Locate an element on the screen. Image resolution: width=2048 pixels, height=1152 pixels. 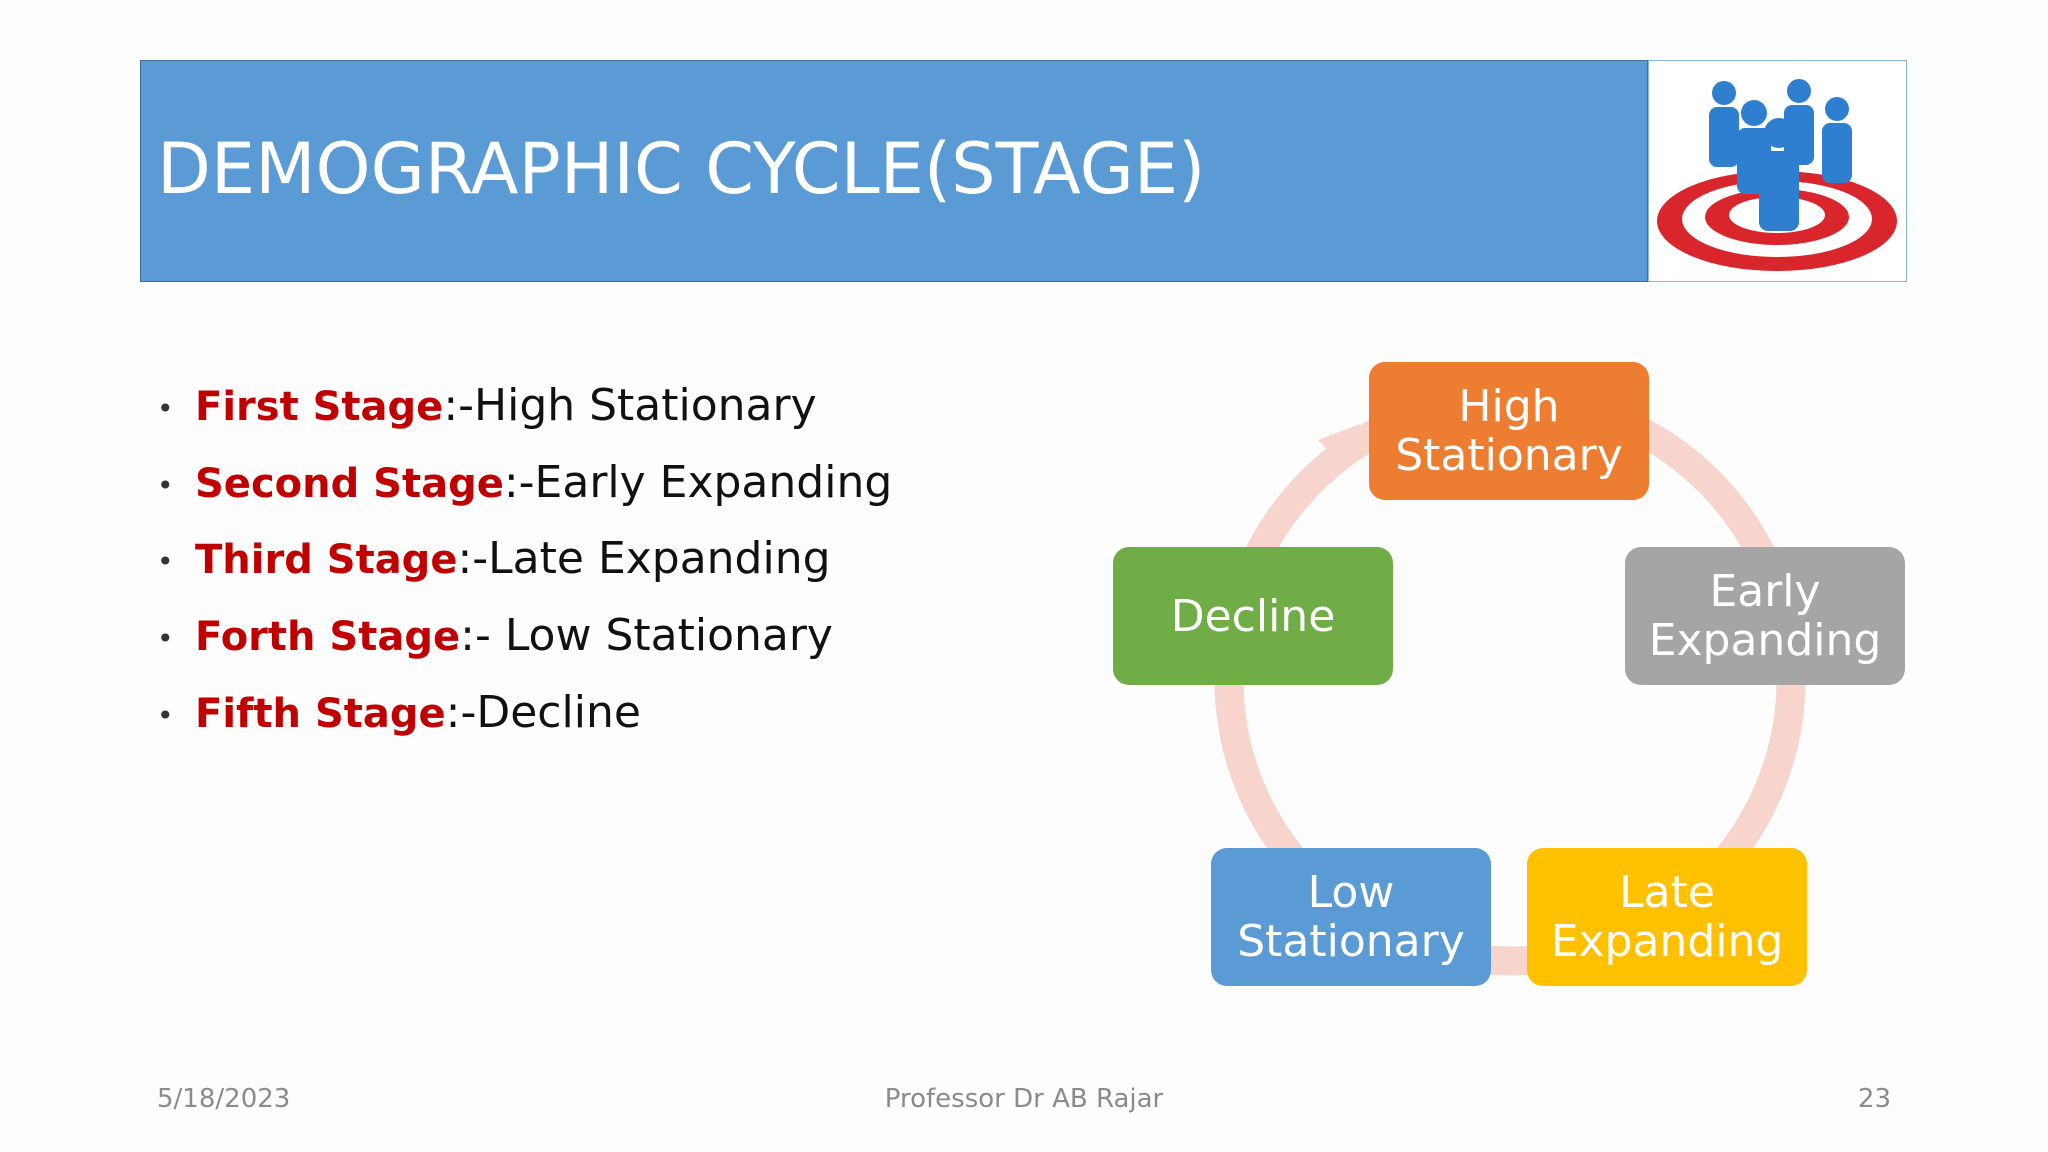
bullet-text: :-High Stationary is located at coordinates (630, 405).